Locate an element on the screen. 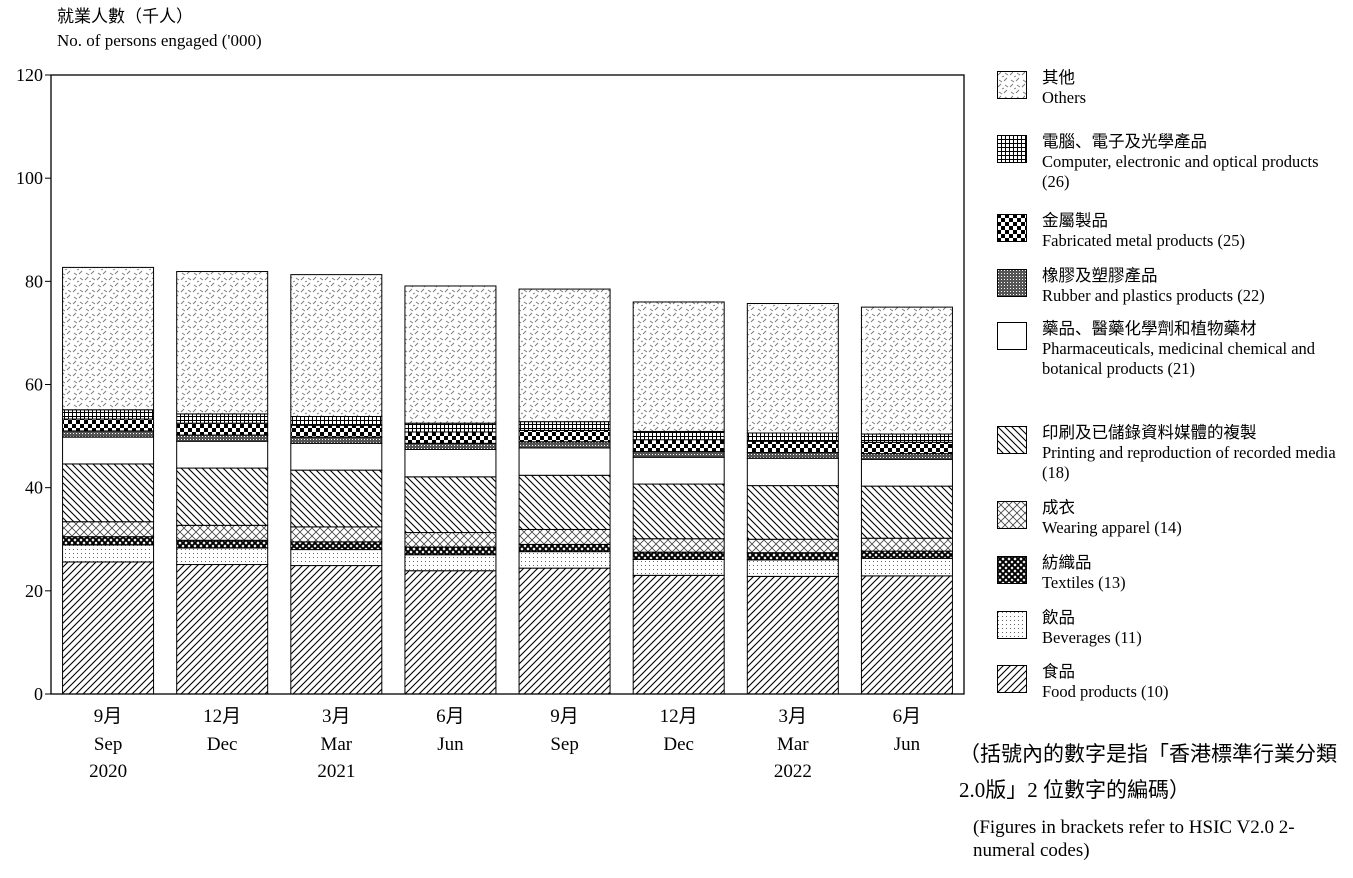 The image size is (1353, 878). x-tick-label-year: 2021 is located at coordinates (336, 771).